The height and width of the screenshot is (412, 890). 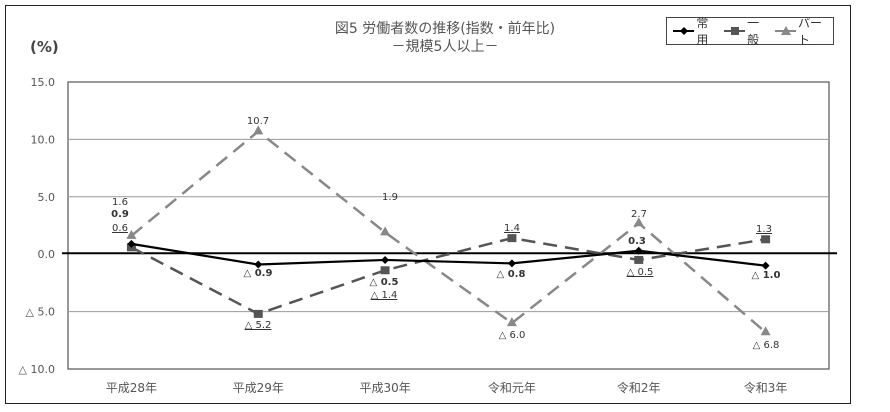 What do you see at coordinates (512, 228) in the screenshot?
I see `data-label: 1.4` at bounding box center [512, 228].